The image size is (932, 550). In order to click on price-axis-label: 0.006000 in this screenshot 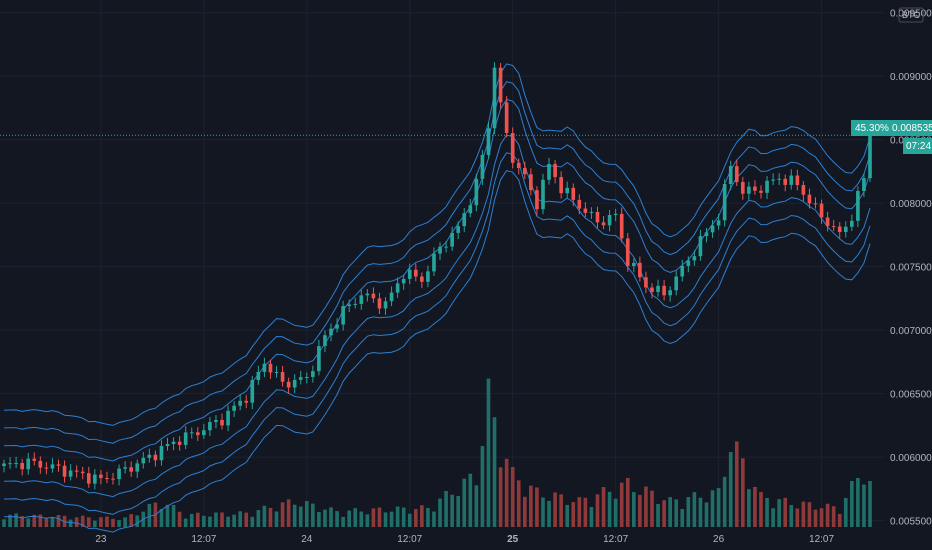, I will do `click(911, 458)`.